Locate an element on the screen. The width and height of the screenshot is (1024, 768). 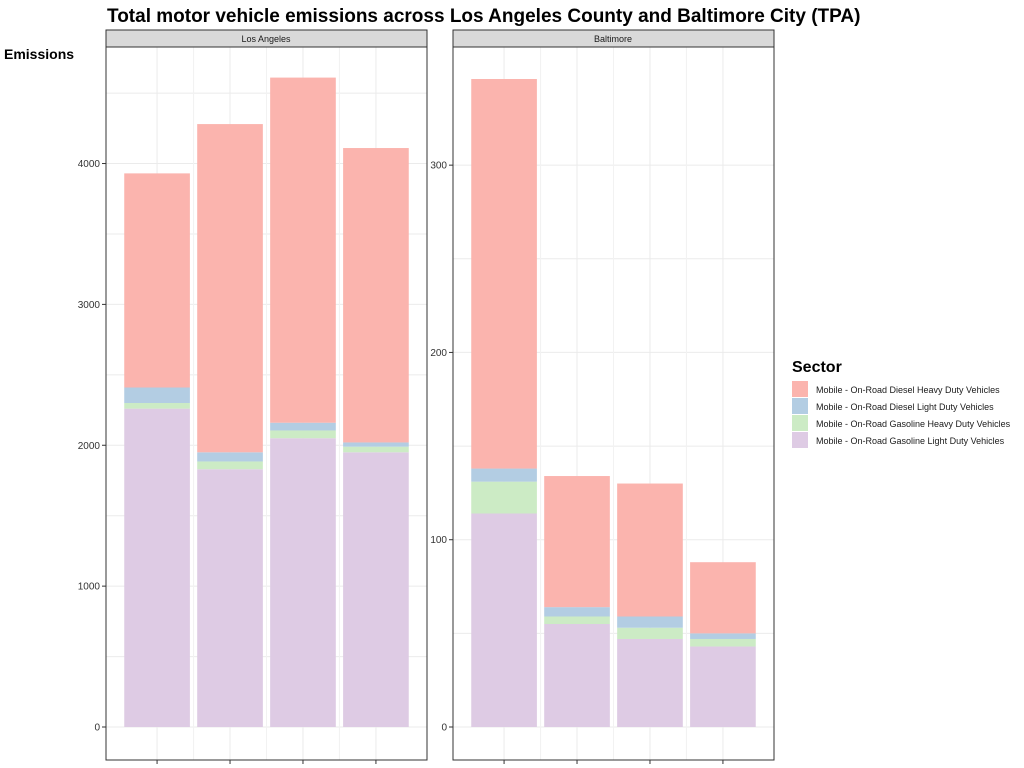
y-tick-label: 2000 is located at coordinates (89, 446).